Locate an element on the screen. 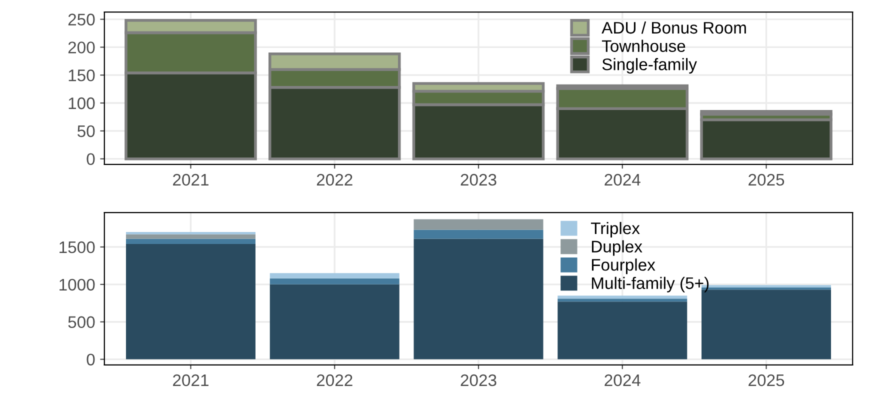 This screenshot has width=870, height=401. y-tick-label: 150 is located at coordinates (81, 76).